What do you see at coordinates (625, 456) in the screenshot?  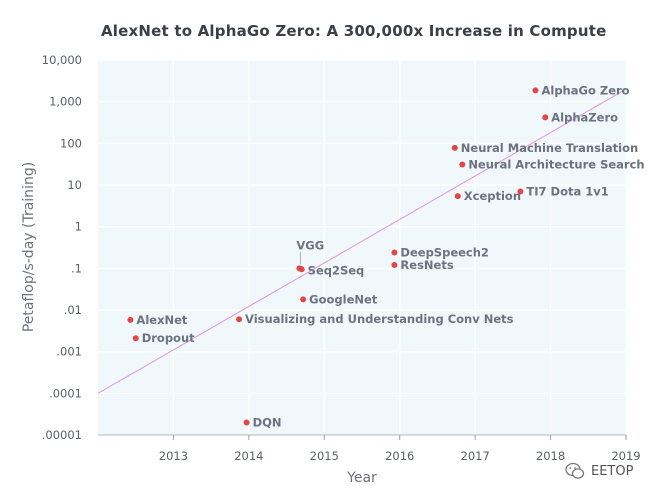 I see `x-tick-label: 2019` at bounding box center [625, 456].